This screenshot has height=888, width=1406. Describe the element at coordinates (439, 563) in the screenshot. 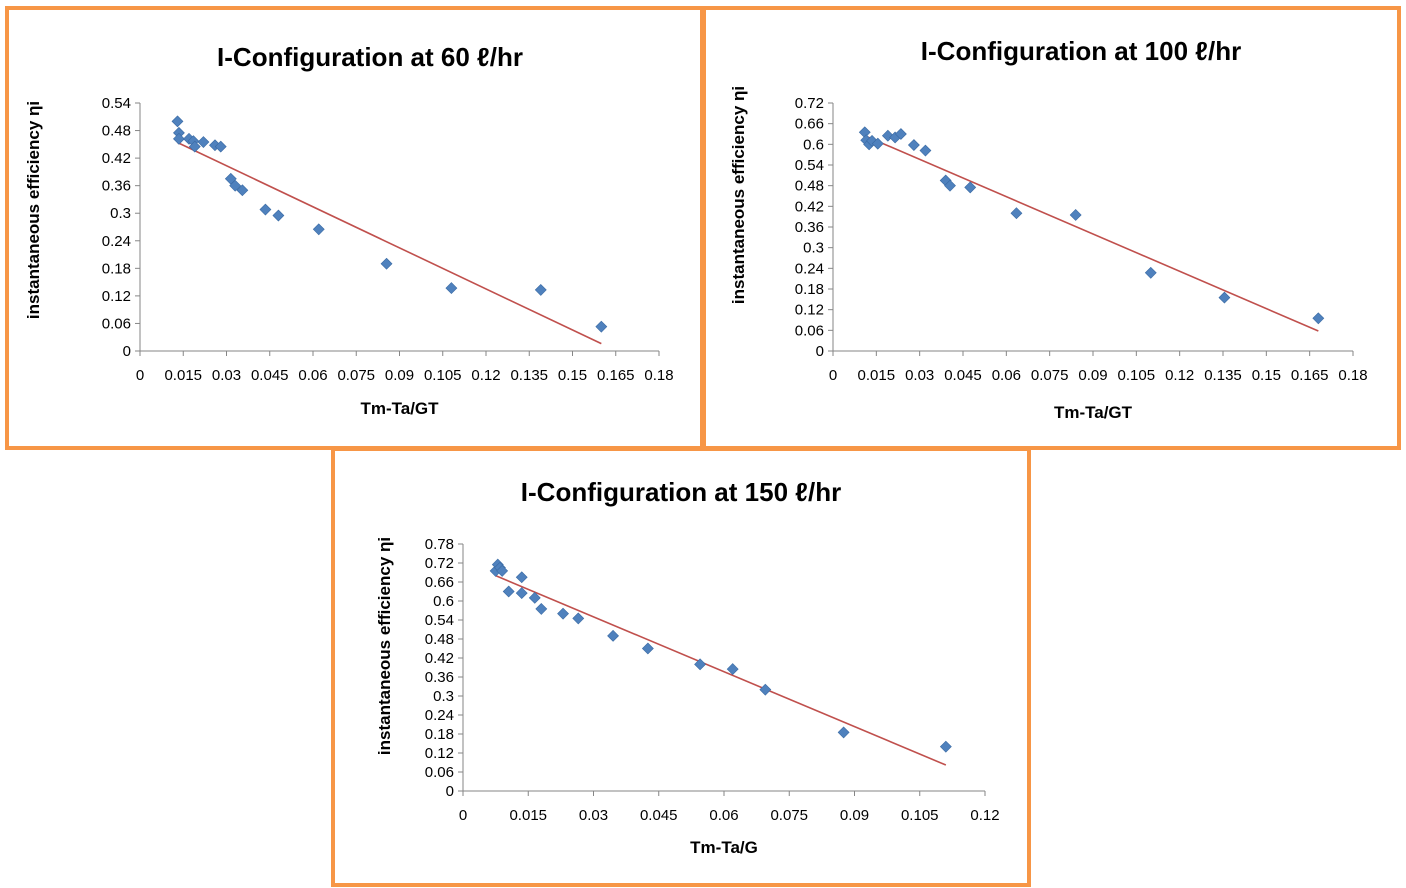

I see `y-tick-label: 0.72` at that location.